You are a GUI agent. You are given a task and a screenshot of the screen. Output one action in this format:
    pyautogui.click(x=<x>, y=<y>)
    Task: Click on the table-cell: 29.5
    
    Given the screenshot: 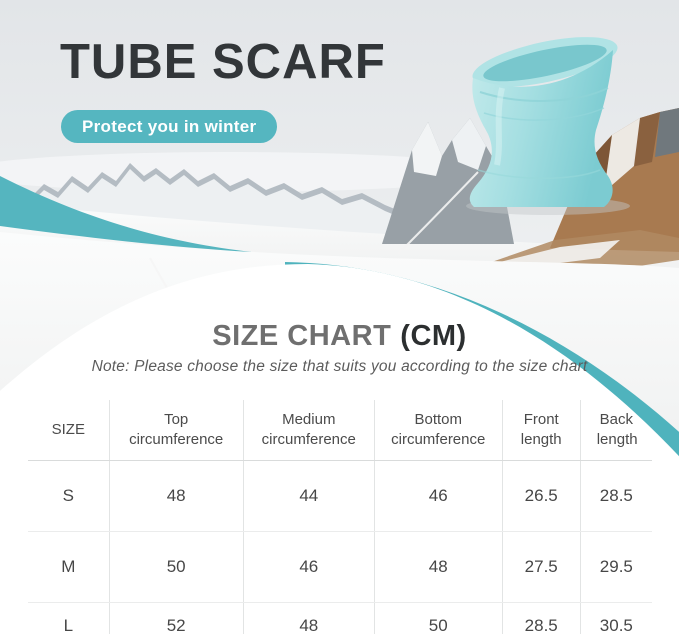 What is the action you would take?
    pyautogui.click(x=616, y=567)
    